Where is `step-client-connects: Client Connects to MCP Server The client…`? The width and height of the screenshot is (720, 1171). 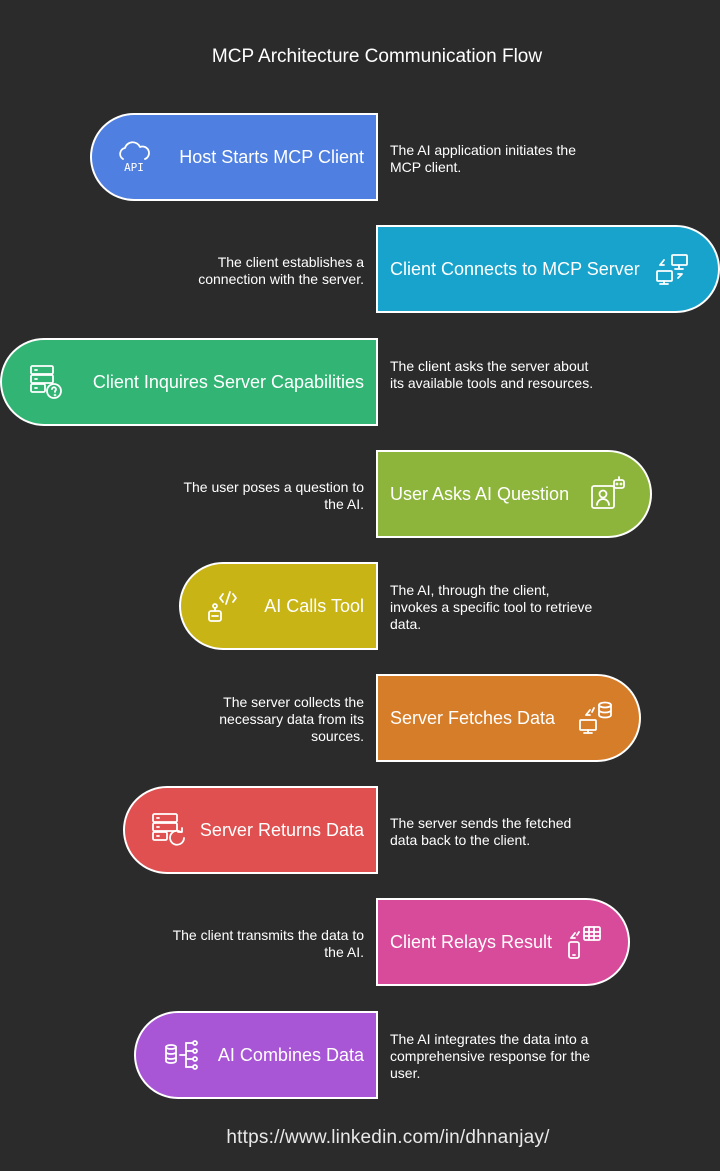
step-client-connects: Client Connects to MCP Server The client… is located at coordinates (360, 271).